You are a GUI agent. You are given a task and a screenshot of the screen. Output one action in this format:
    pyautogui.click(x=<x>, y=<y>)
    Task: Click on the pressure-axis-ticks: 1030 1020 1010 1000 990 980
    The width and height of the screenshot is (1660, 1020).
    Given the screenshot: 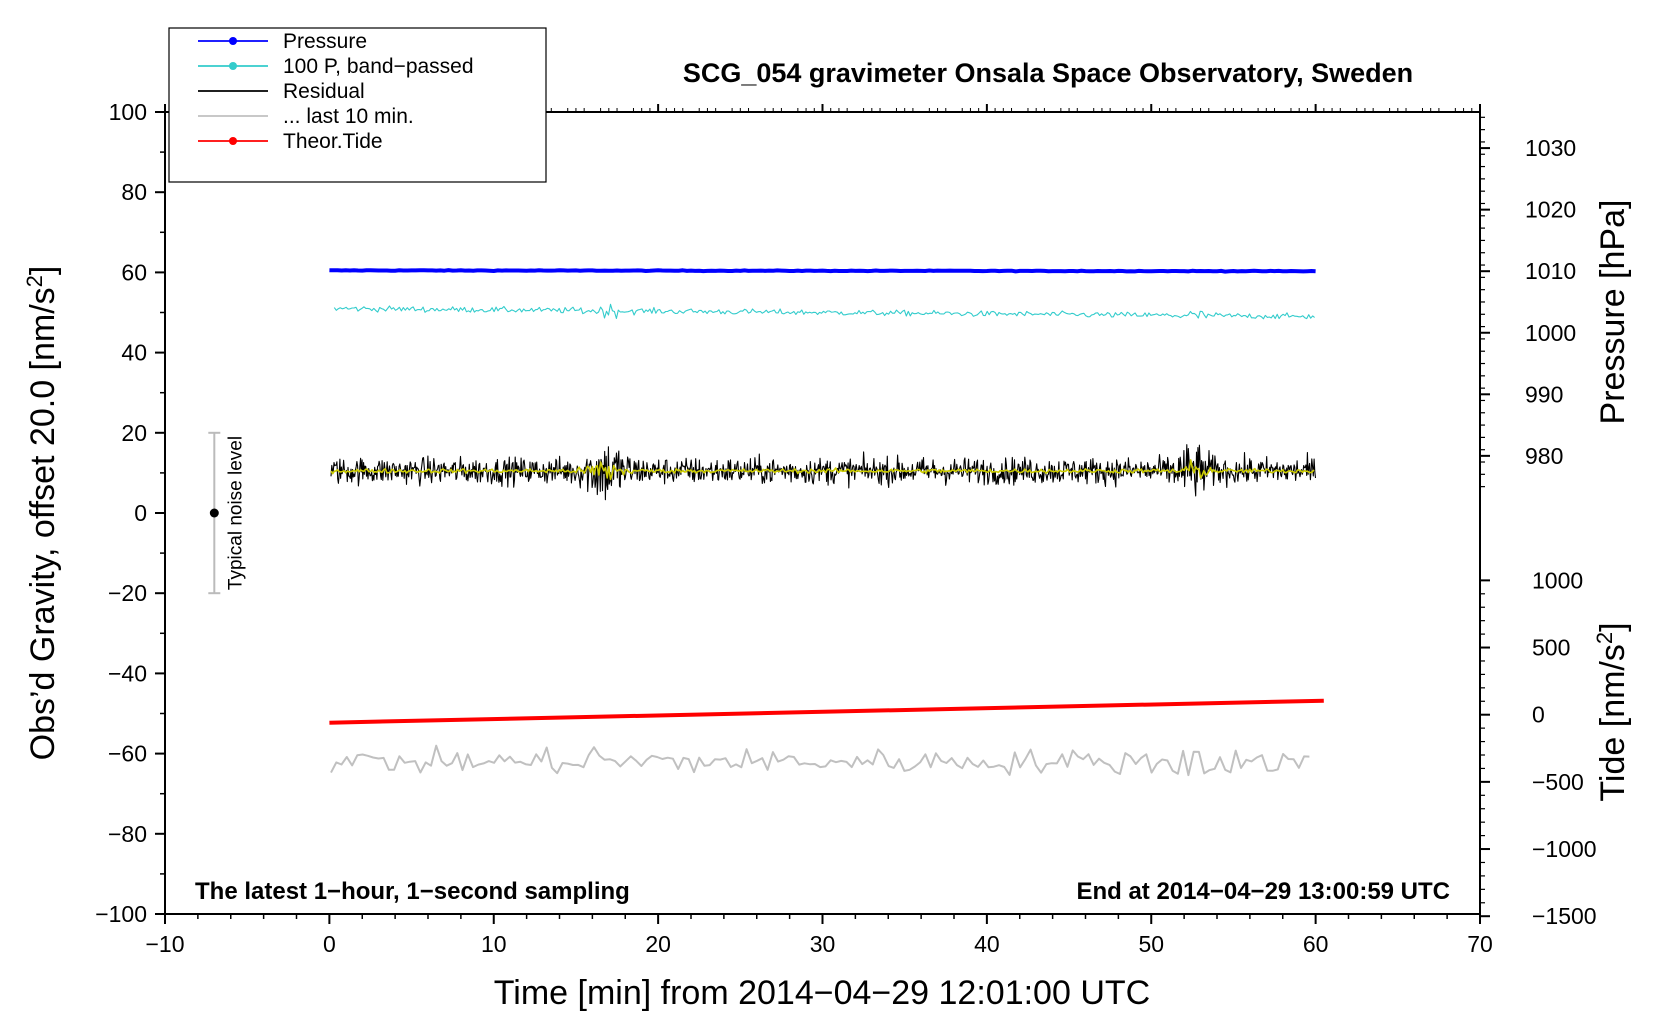 What is the action you would take?
    pyautogui.click(x=1528, y=302)
    